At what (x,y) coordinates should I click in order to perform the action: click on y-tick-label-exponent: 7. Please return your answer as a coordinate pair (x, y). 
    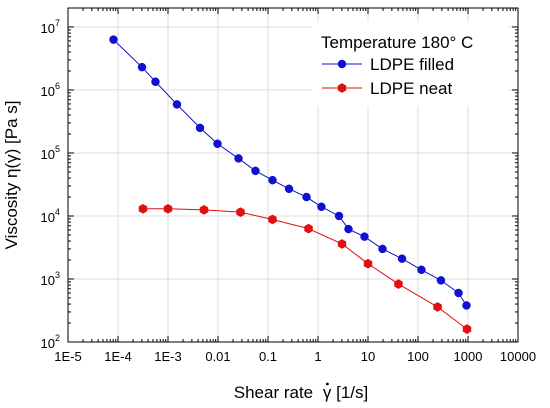
    Looking at the image, I should click on (57, 23).